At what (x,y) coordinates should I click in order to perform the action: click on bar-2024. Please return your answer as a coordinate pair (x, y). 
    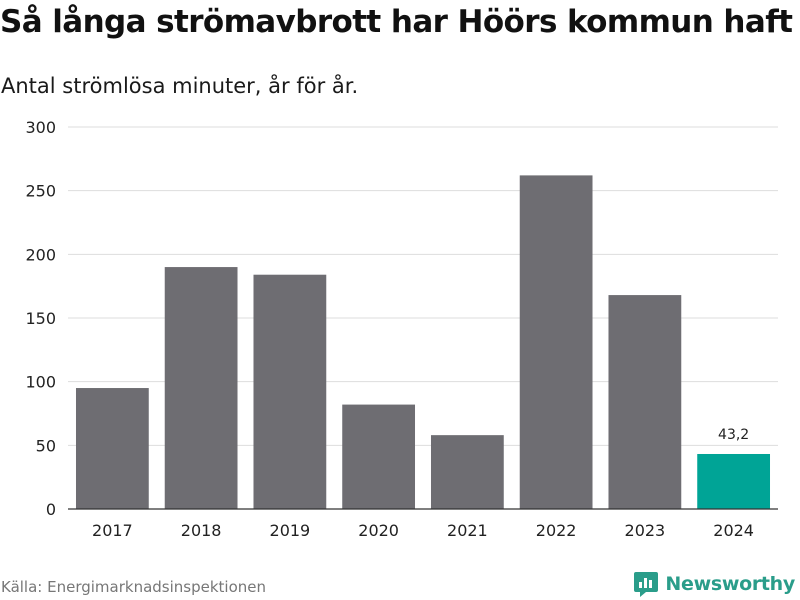
    Looking at the image, I should click on (734, 481).